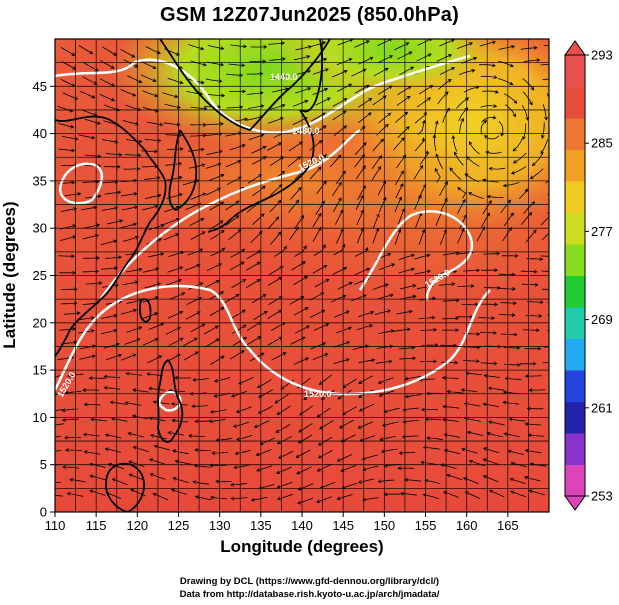 Image resolution: width=619 pixels, height=605 pixels. I want to click on colorbar-segment, so click(575, 323).